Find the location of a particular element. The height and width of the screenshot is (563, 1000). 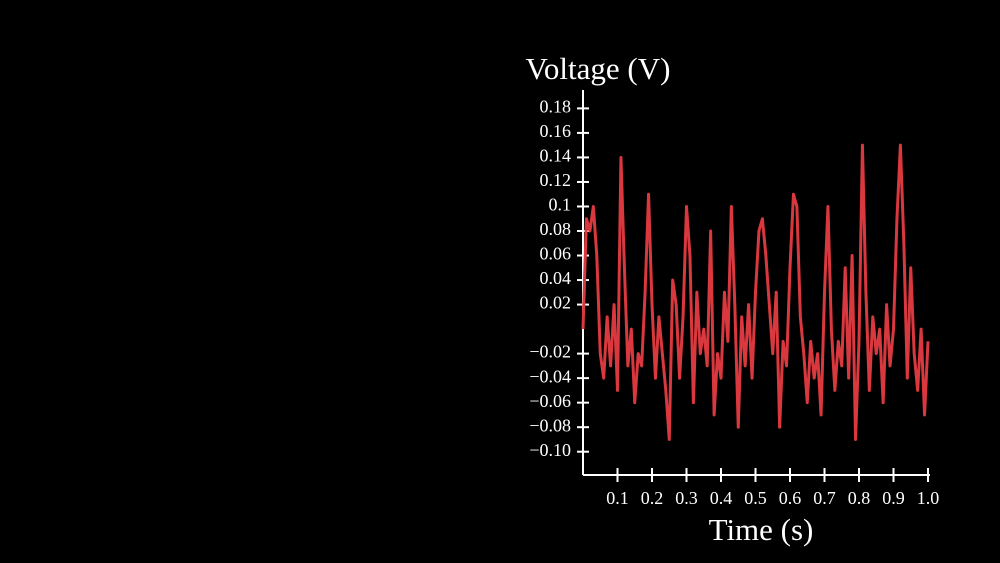

x-tick-label: 0.2 is located at coordinates (652, 498).